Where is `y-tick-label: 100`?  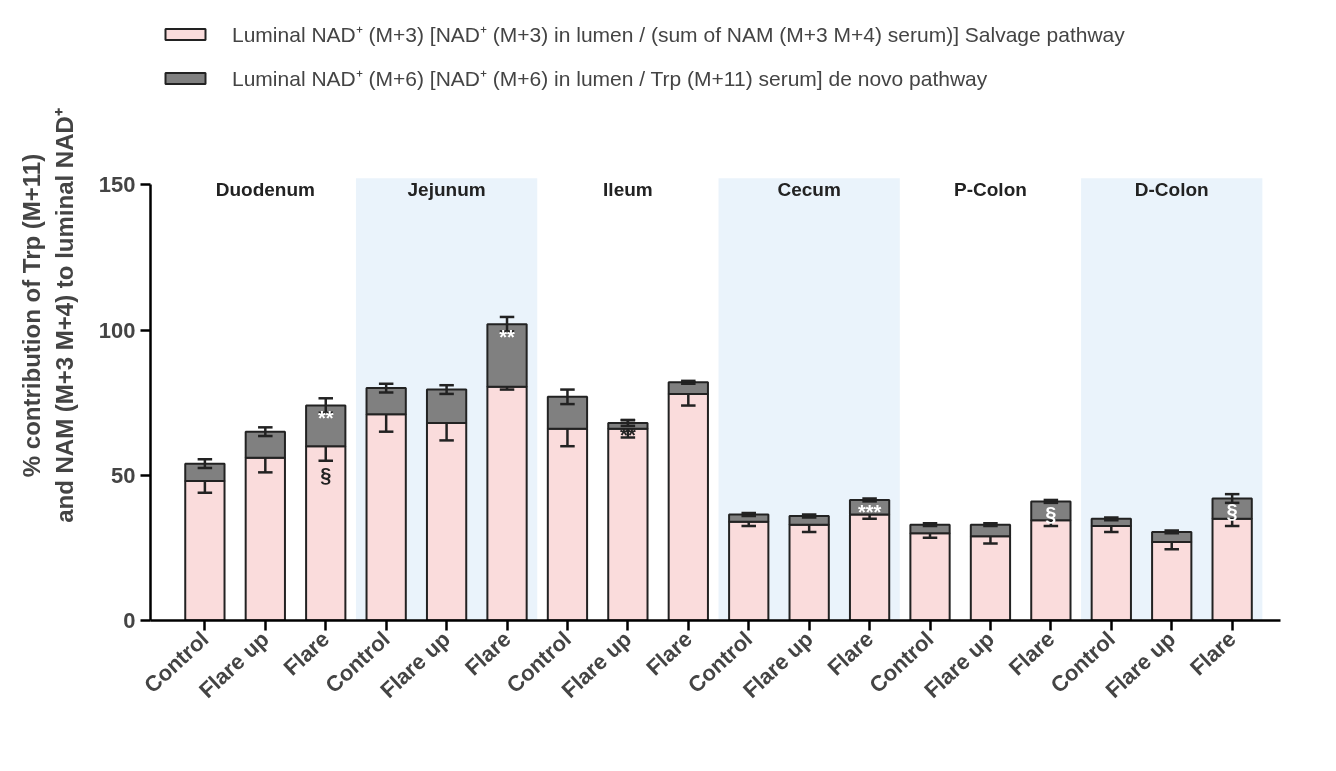
y-tick-label: 100 is located at coordinates (117, 330).